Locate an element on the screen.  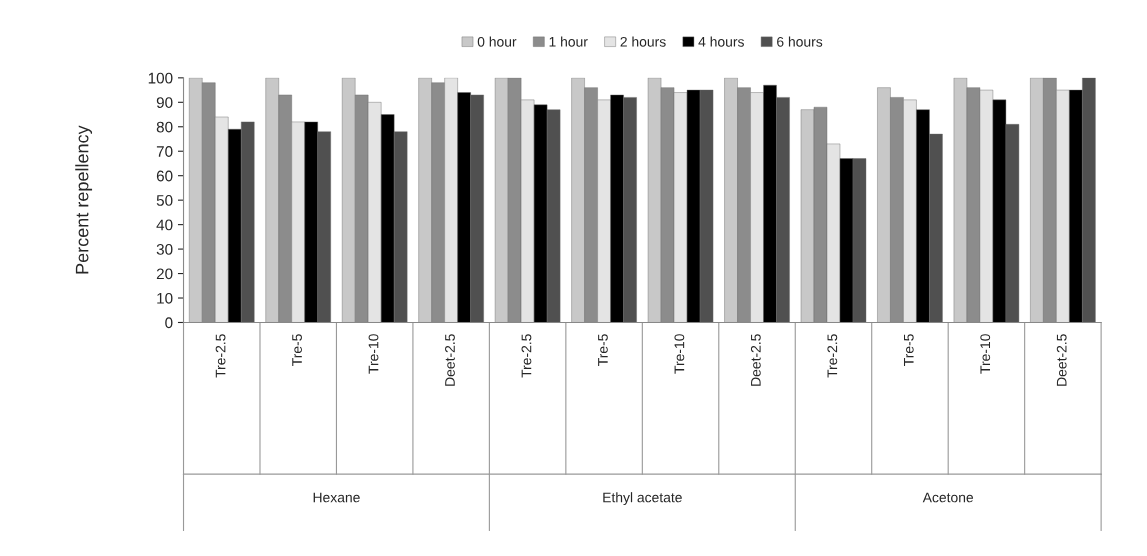
y-tick-label: 100 is located at coordinates (160, 78).